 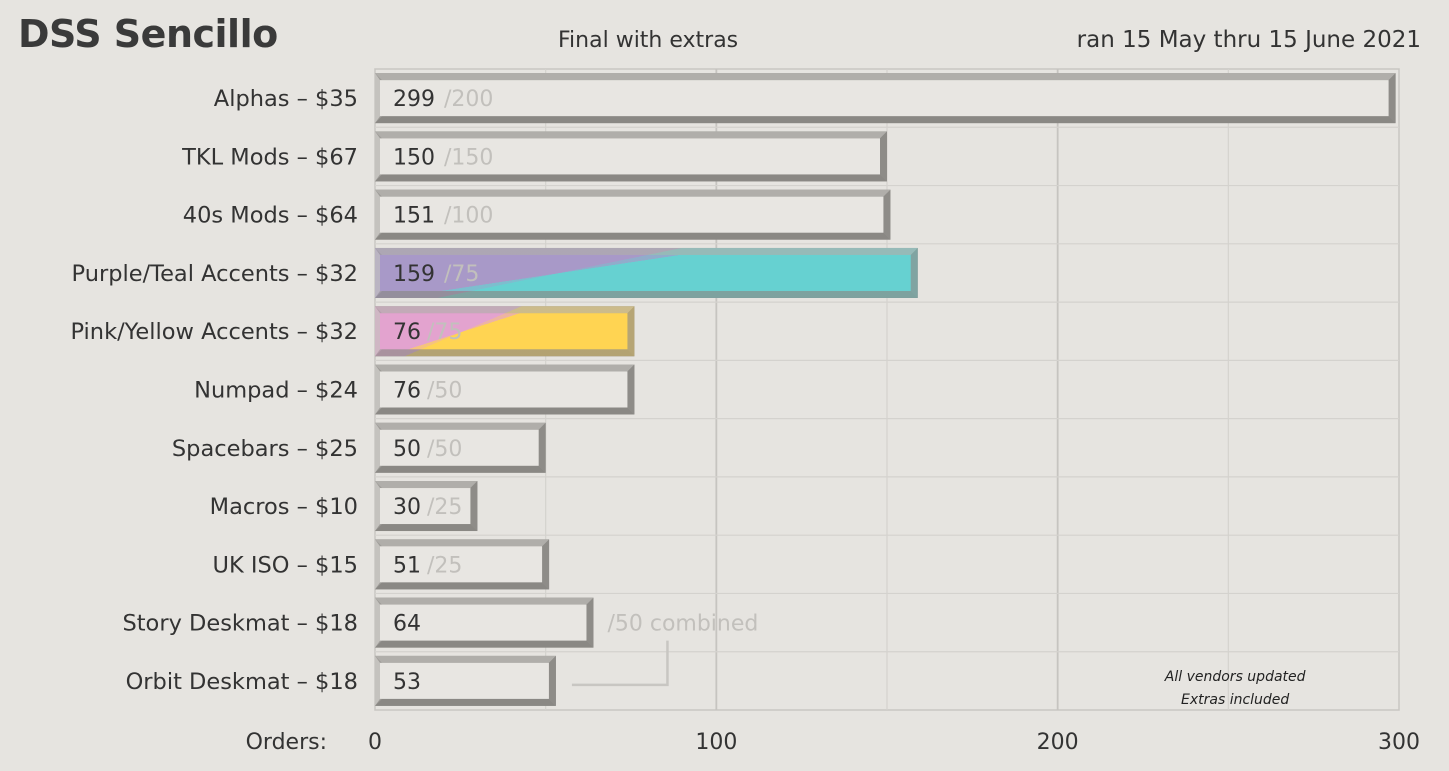 I want to click on category-label: Numpad – $24, so click(x=276, y=391).